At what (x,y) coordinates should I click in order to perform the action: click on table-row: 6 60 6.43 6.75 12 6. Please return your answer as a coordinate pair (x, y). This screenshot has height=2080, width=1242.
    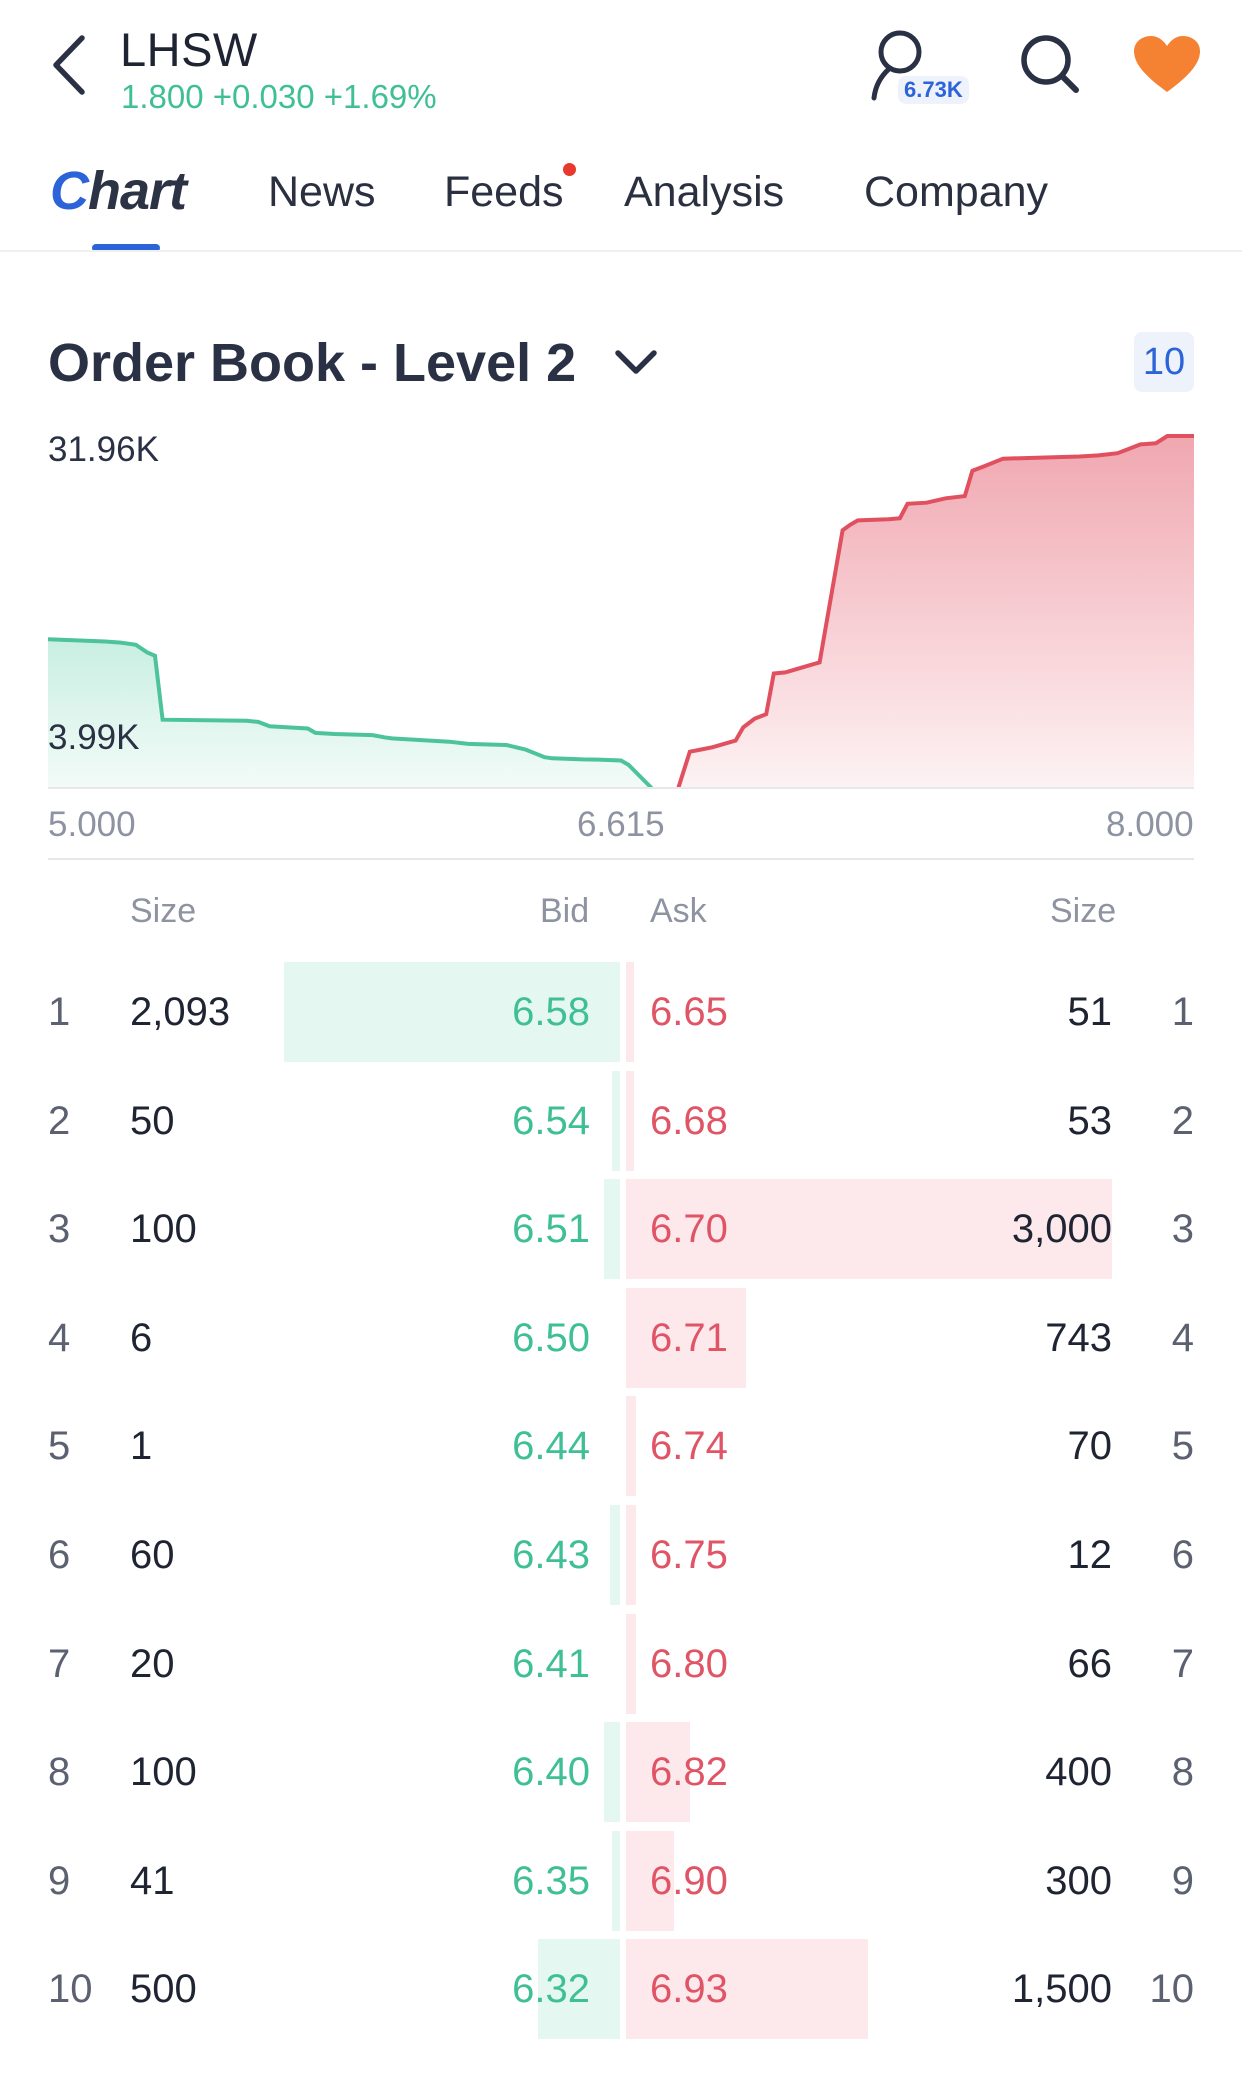
    Looking at the image, I should click on (621, 1555).